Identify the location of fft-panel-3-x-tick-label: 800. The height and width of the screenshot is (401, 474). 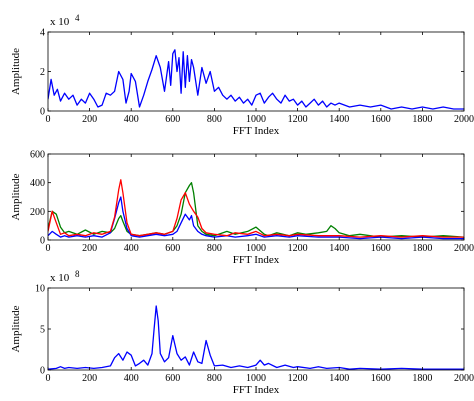
(214, 378).